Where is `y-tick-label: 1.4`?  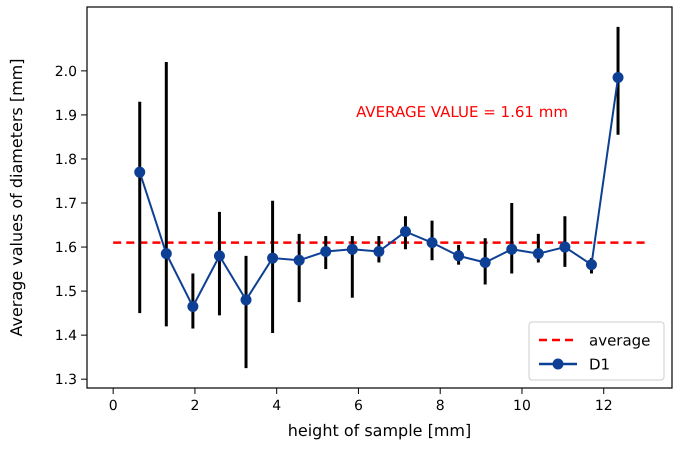
y-tick-label: 1.4 is located at coordinates (66, 336).